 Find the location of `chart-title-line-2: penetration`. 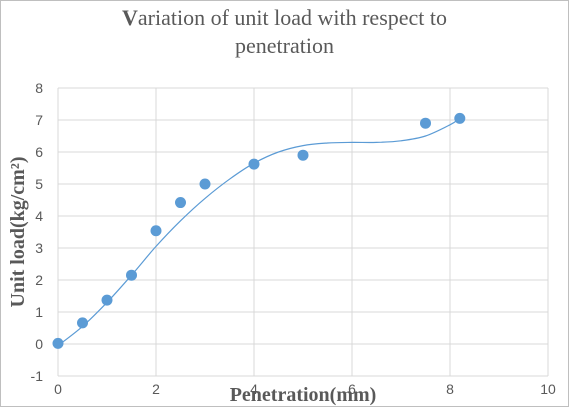

chart-title-line-2: penetration is located at coordinates (284, 45).